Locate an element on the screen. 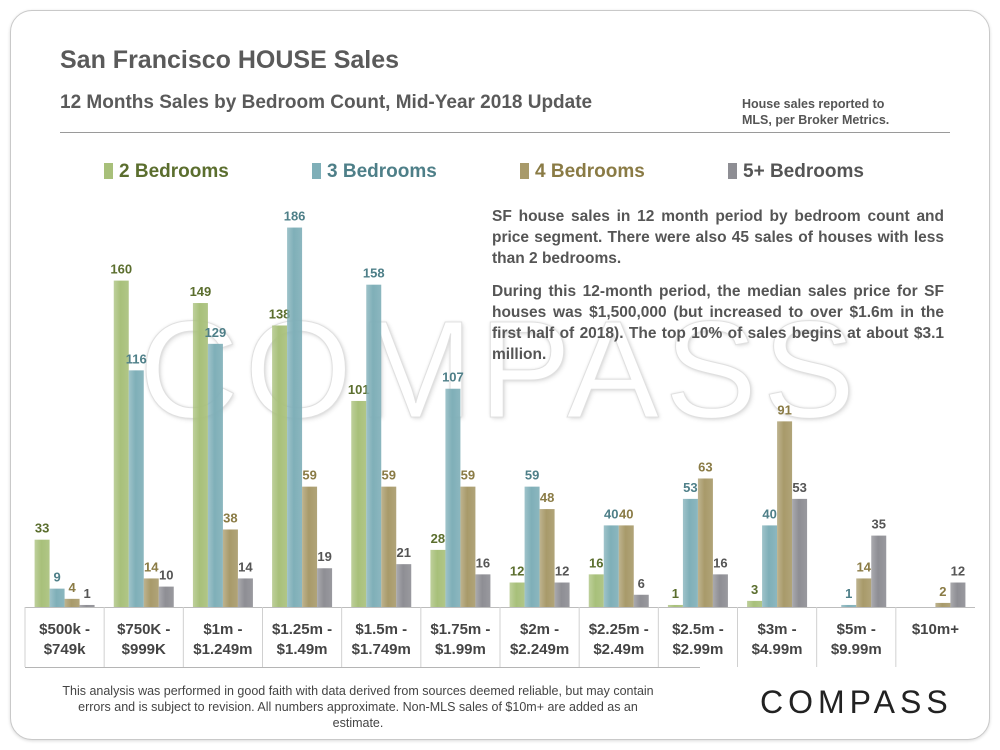 The width and height of the screenshot is (1000, 750). category-label: $1.75m - is located at coordinates (460, 629).